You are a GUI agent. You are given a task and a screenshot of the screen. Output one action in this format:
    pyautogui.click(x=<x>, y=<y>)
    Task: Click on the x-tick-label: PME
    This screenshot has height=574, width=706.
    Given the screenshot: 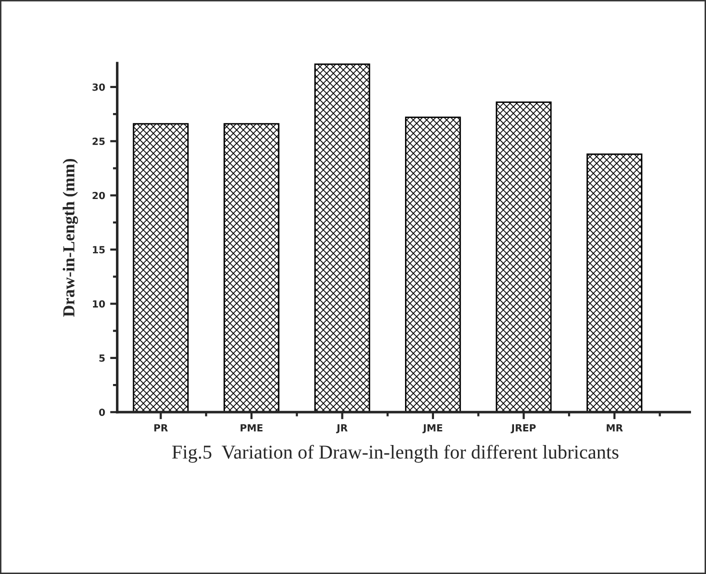 What is the action you would take?
    pyautogui.click(x=251, y=428)
    